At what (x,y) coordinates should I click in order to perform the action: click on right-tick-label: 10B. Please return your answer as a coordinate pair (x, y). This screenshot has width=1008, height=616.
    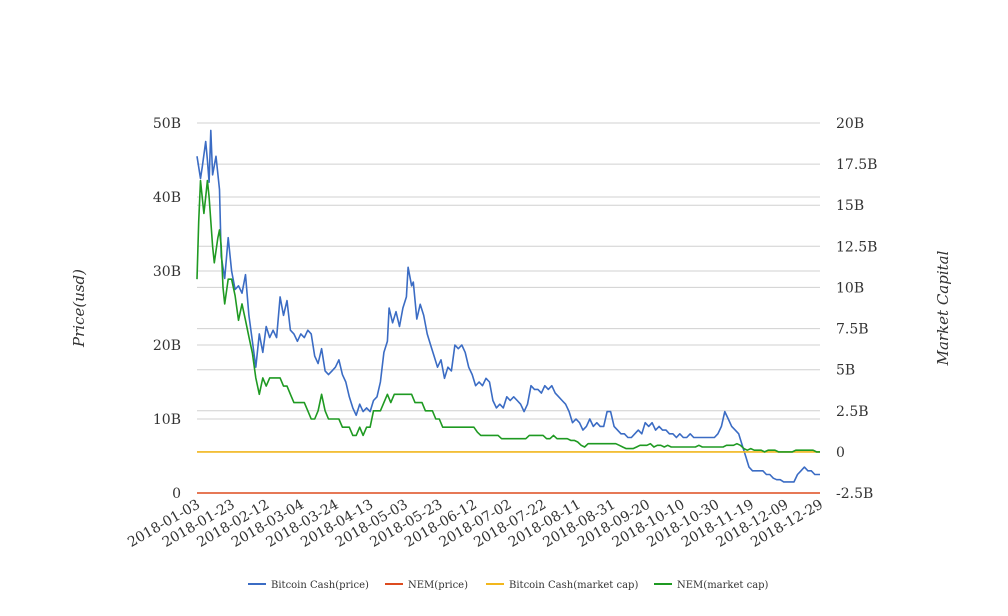
    Looking at the image, I should click on (850, 288).